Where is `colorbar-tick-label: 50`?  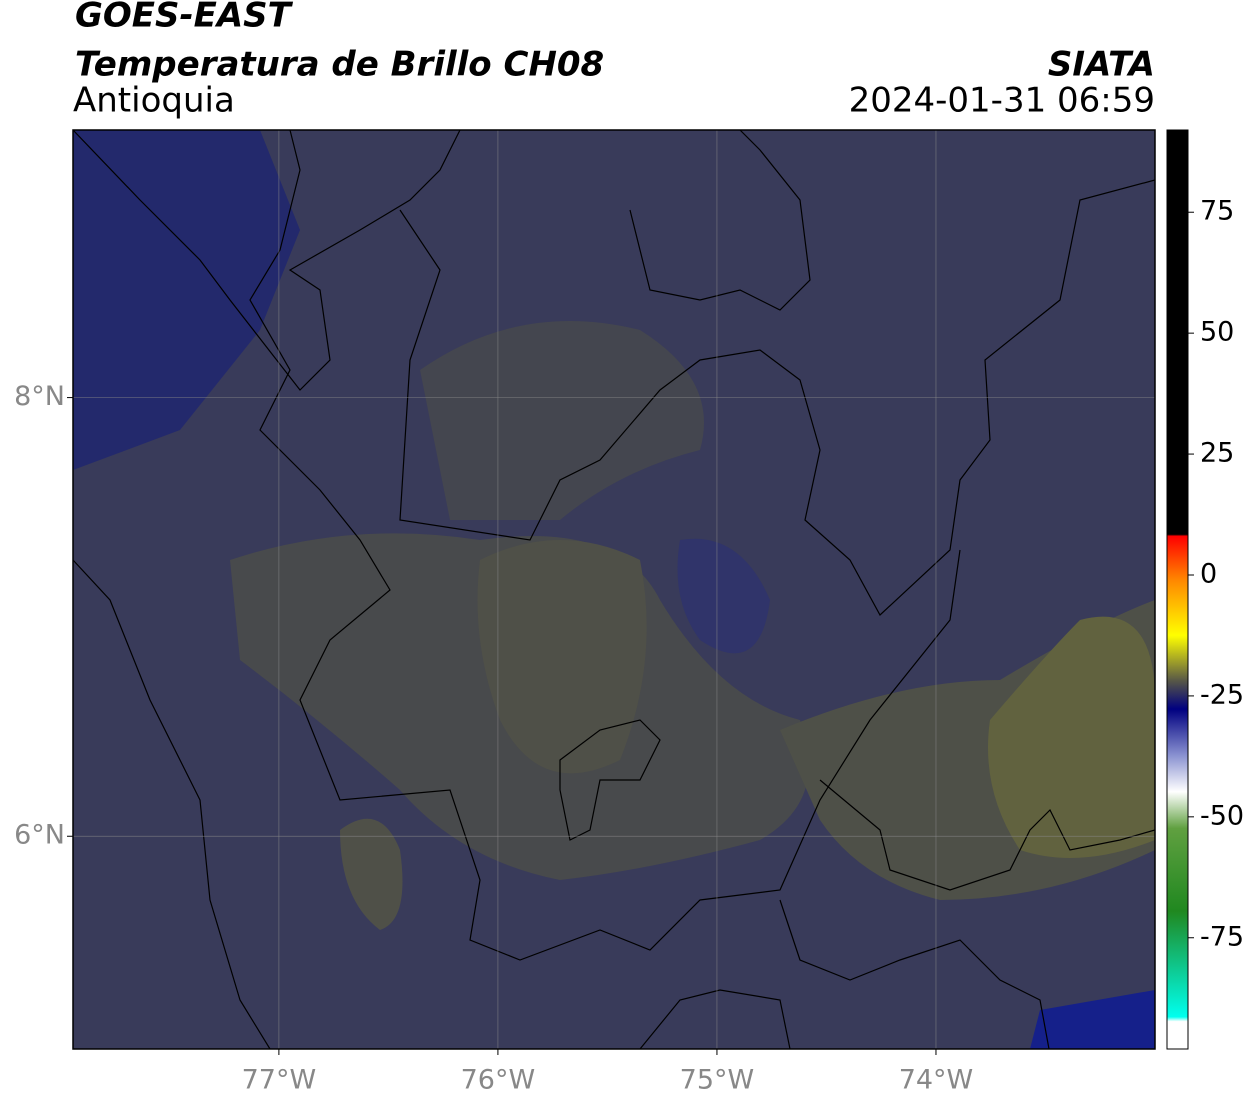
colorbar-tick-label: 50 is located at coordinates (1217, 332).